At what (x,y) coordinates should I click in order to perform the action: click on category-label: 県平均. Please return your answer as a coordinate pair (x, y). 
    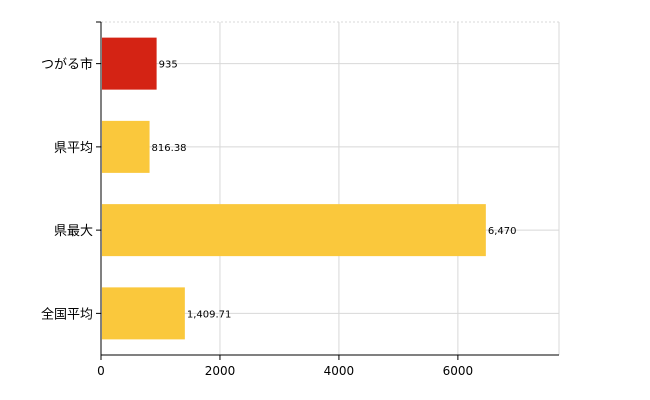
    Looking at the image, I should click on (73, 148).